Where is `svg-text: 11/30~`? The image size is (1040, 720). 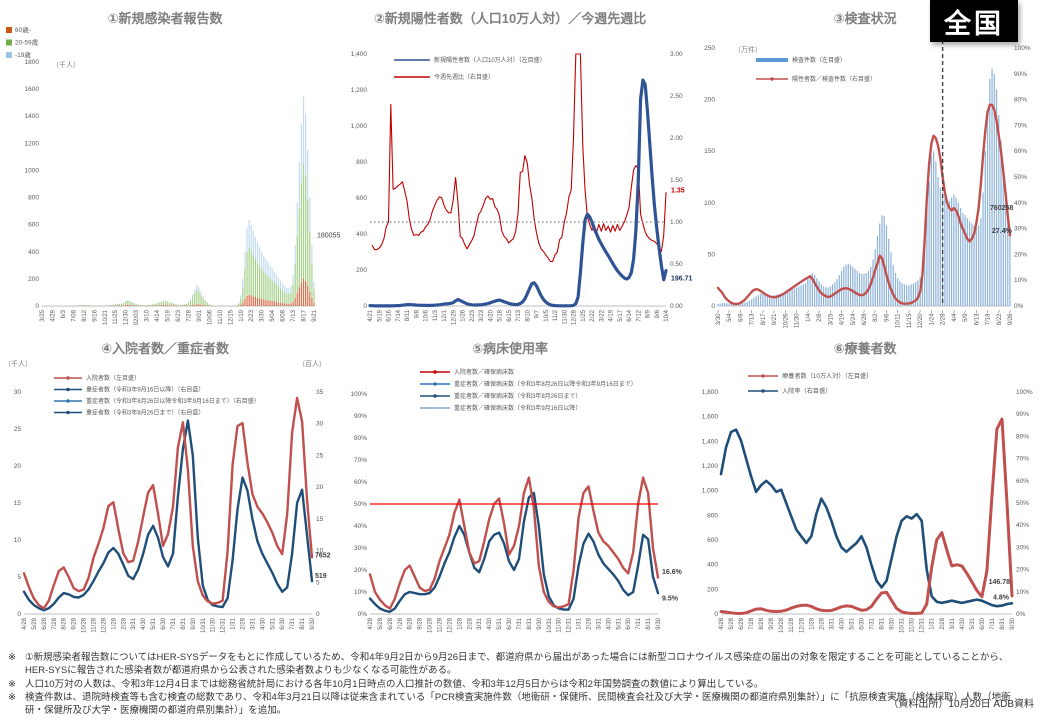
svg-text: 11/30~ is located at coordinates (798, 319).